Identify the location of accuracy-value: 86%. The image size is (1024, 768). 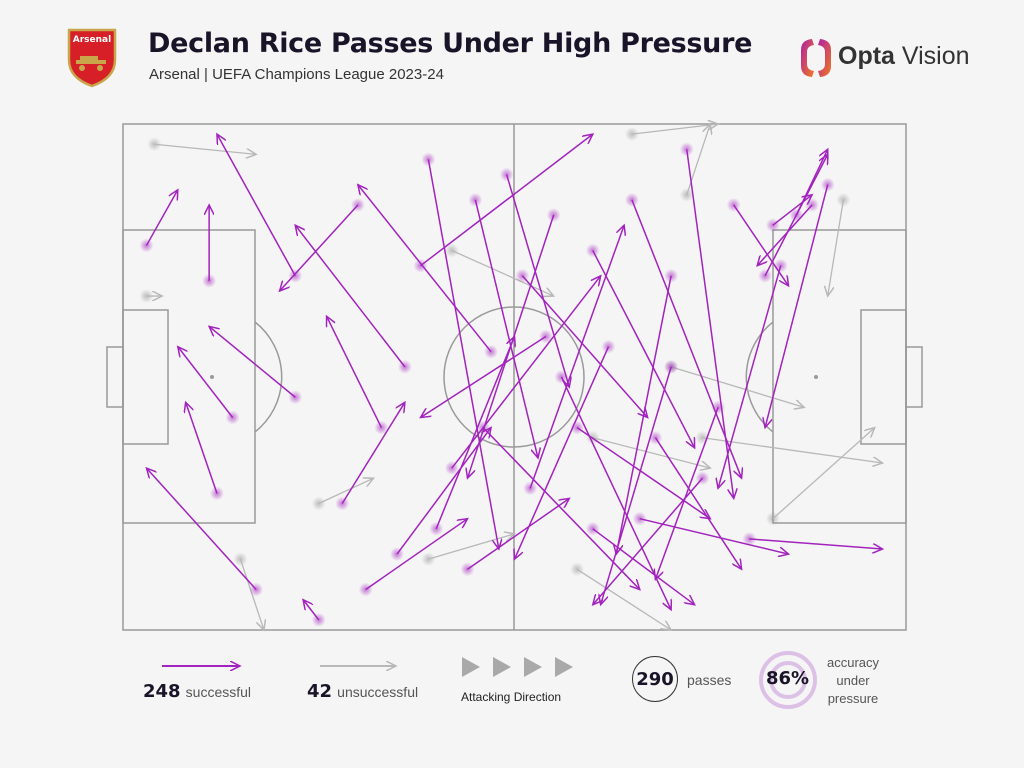
(788, 678).